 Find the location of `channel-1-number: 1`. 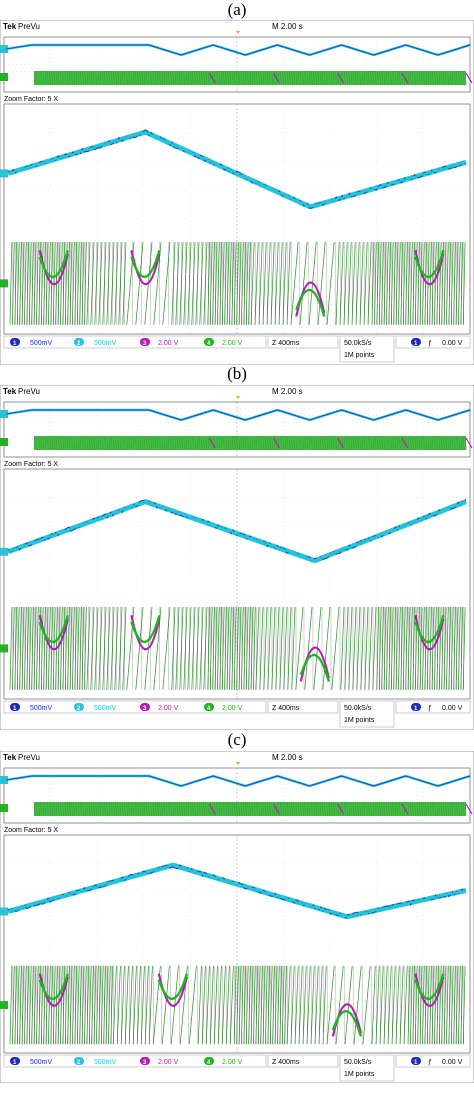

channel-1-number: 1 is located at coordinates (15, 344).